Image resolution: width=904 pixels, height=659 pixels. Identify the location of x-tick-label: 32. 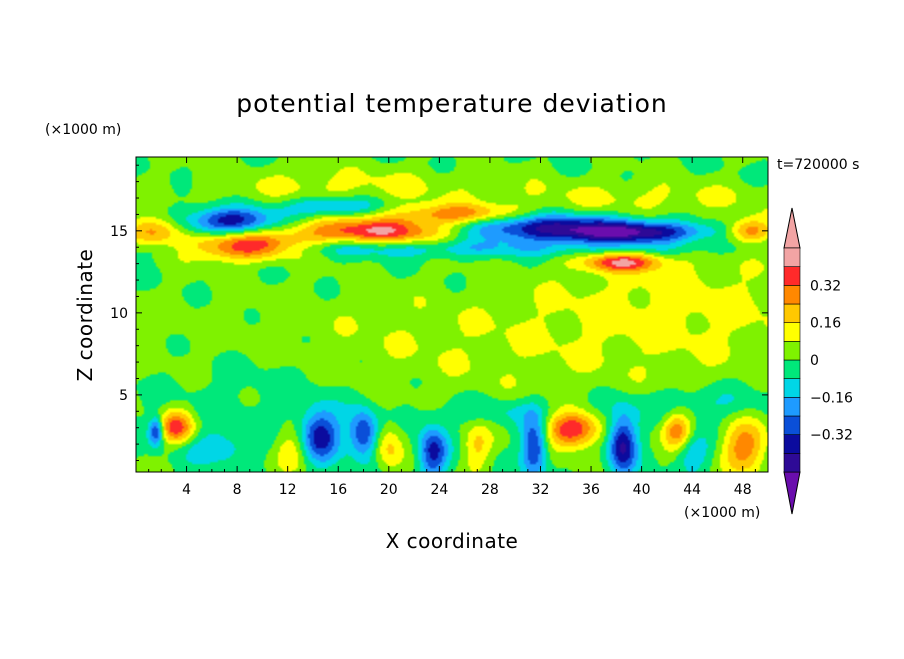
(541, 490).